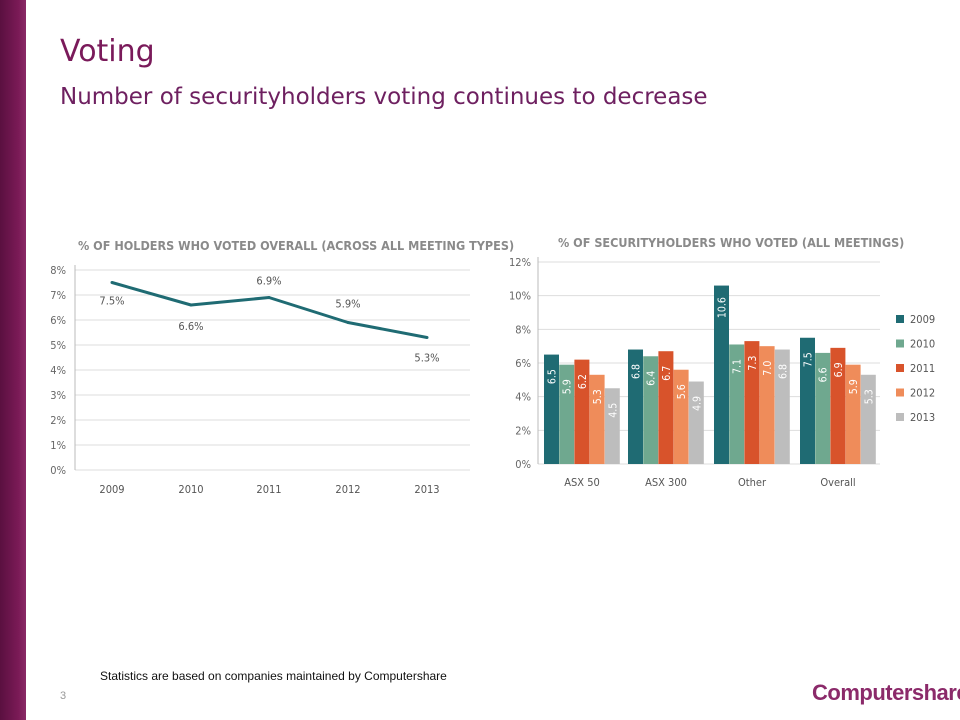 Image resolution: width=960 pixels, height=720 pixels. Describe the element at coordinates (922, 368) in the screenshot. I see `legend-label-2011: 2011` at that location.